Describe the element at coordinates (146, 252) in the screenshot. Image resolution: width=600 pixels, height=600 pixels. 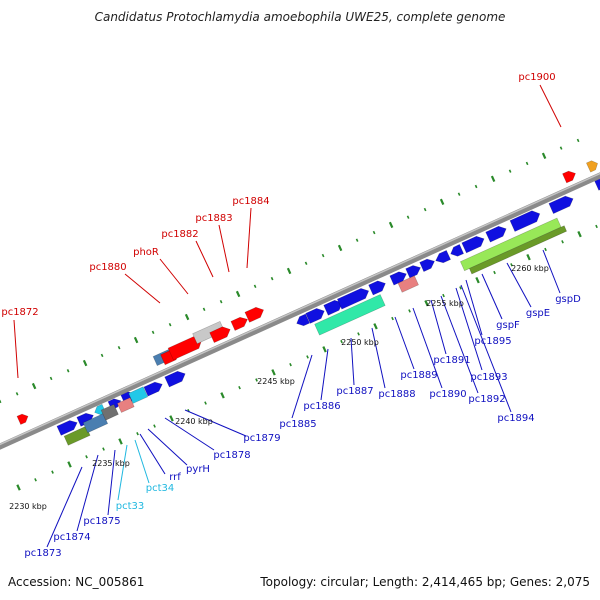
I see `gene-label-phor: phoR` at that location.